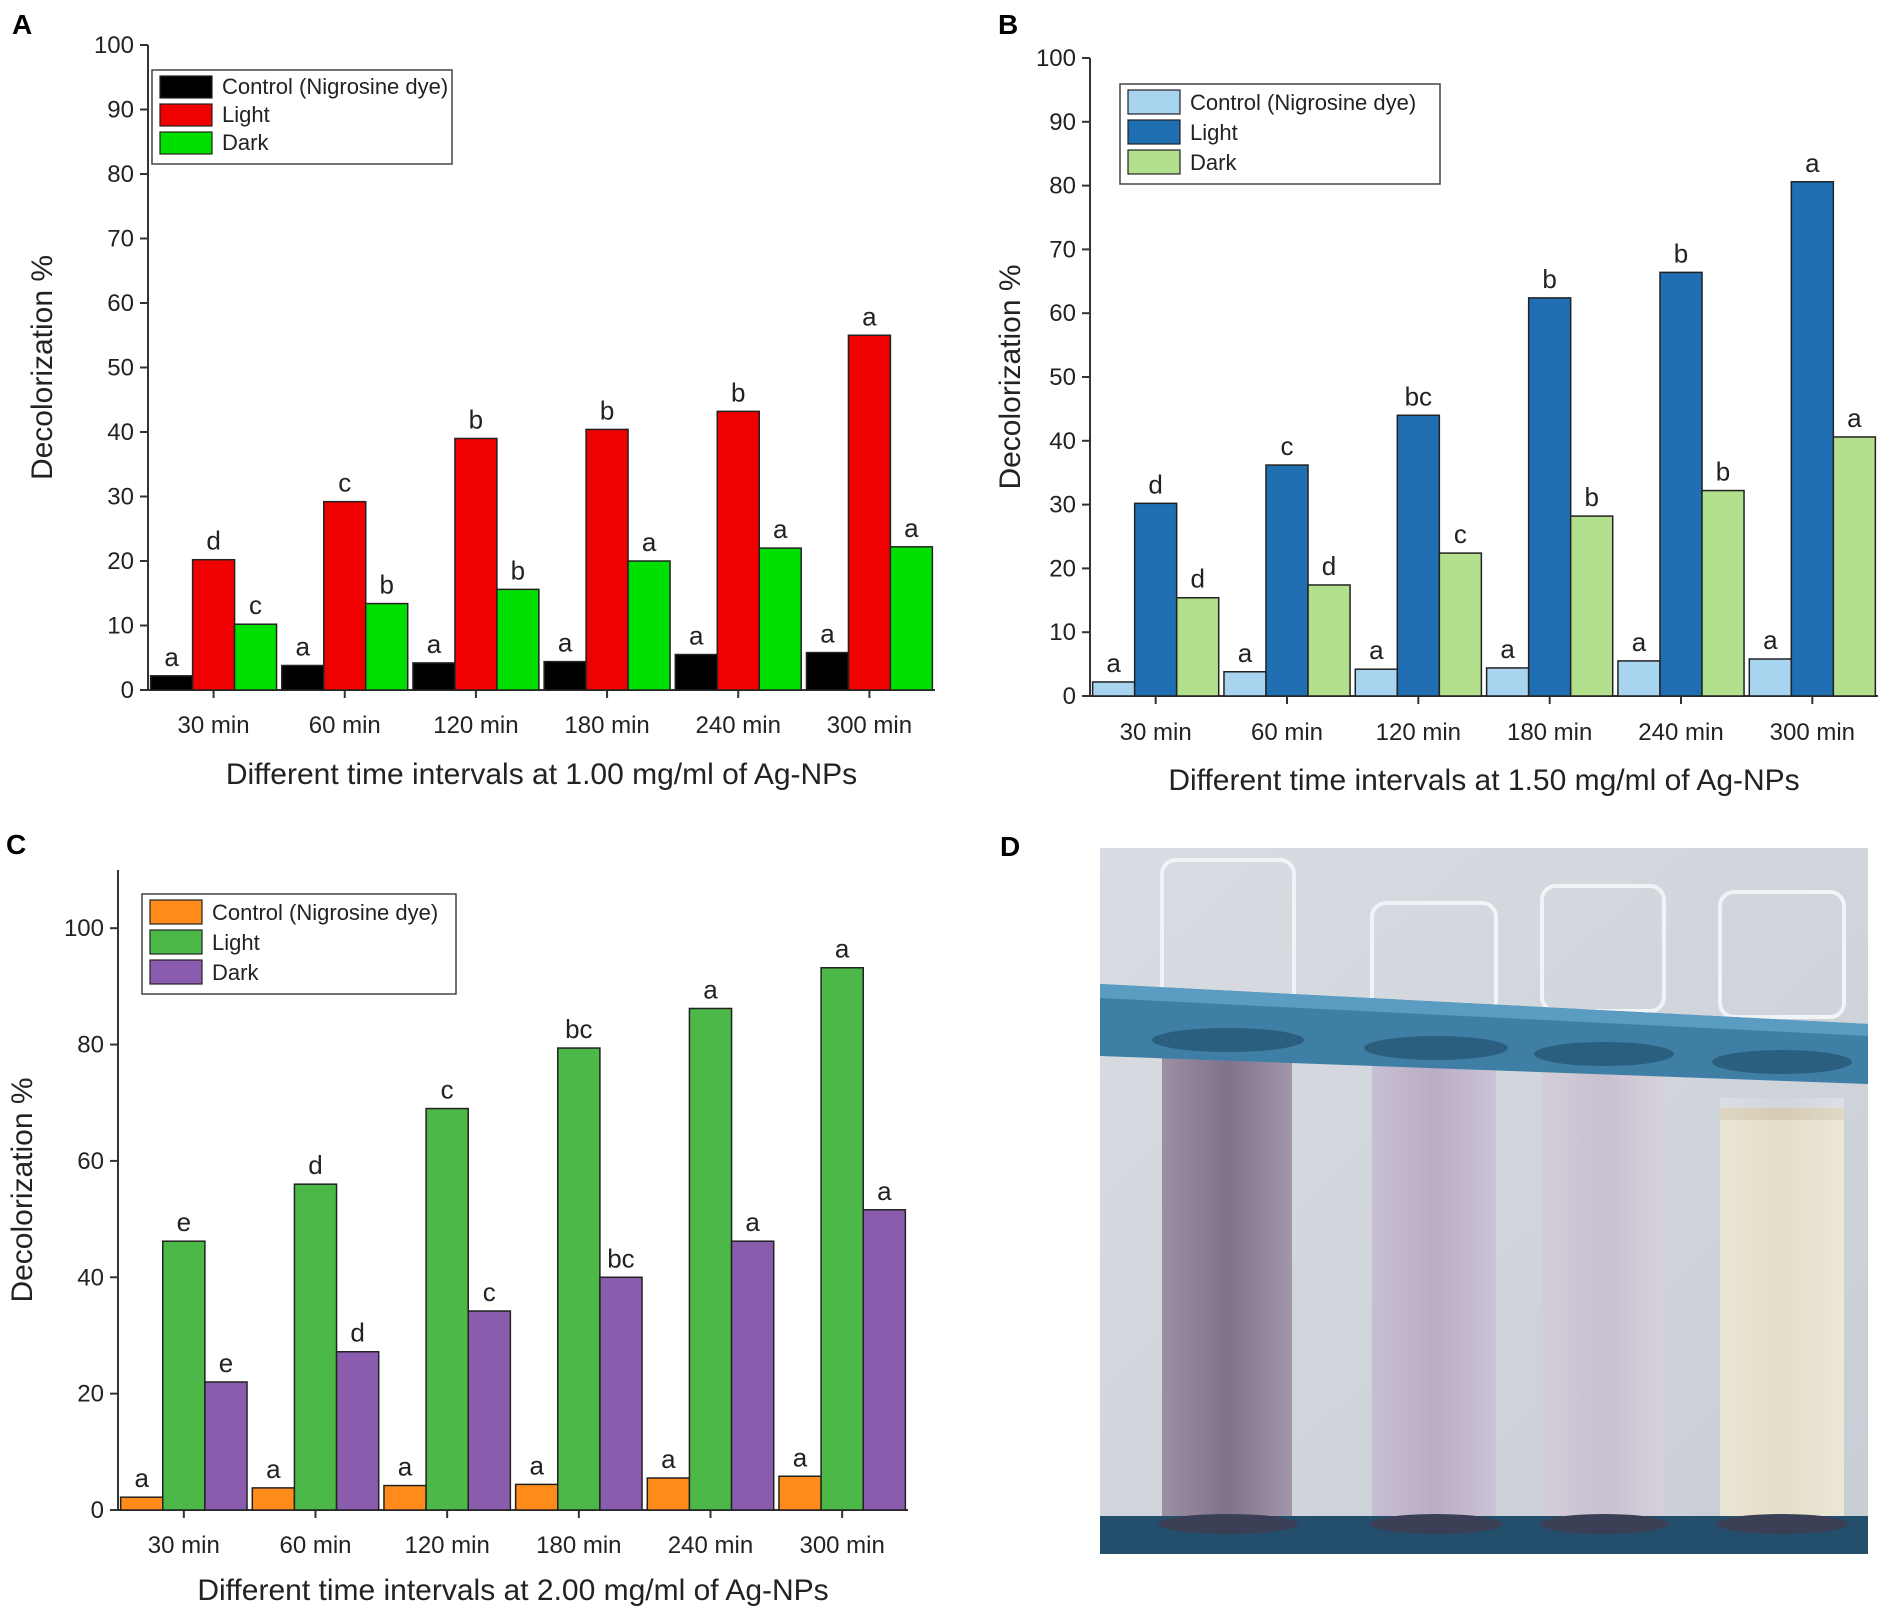  Describe the element at coordinates (1010, 846) in the screenshot. I see `panel-letter-d: D` at that location.